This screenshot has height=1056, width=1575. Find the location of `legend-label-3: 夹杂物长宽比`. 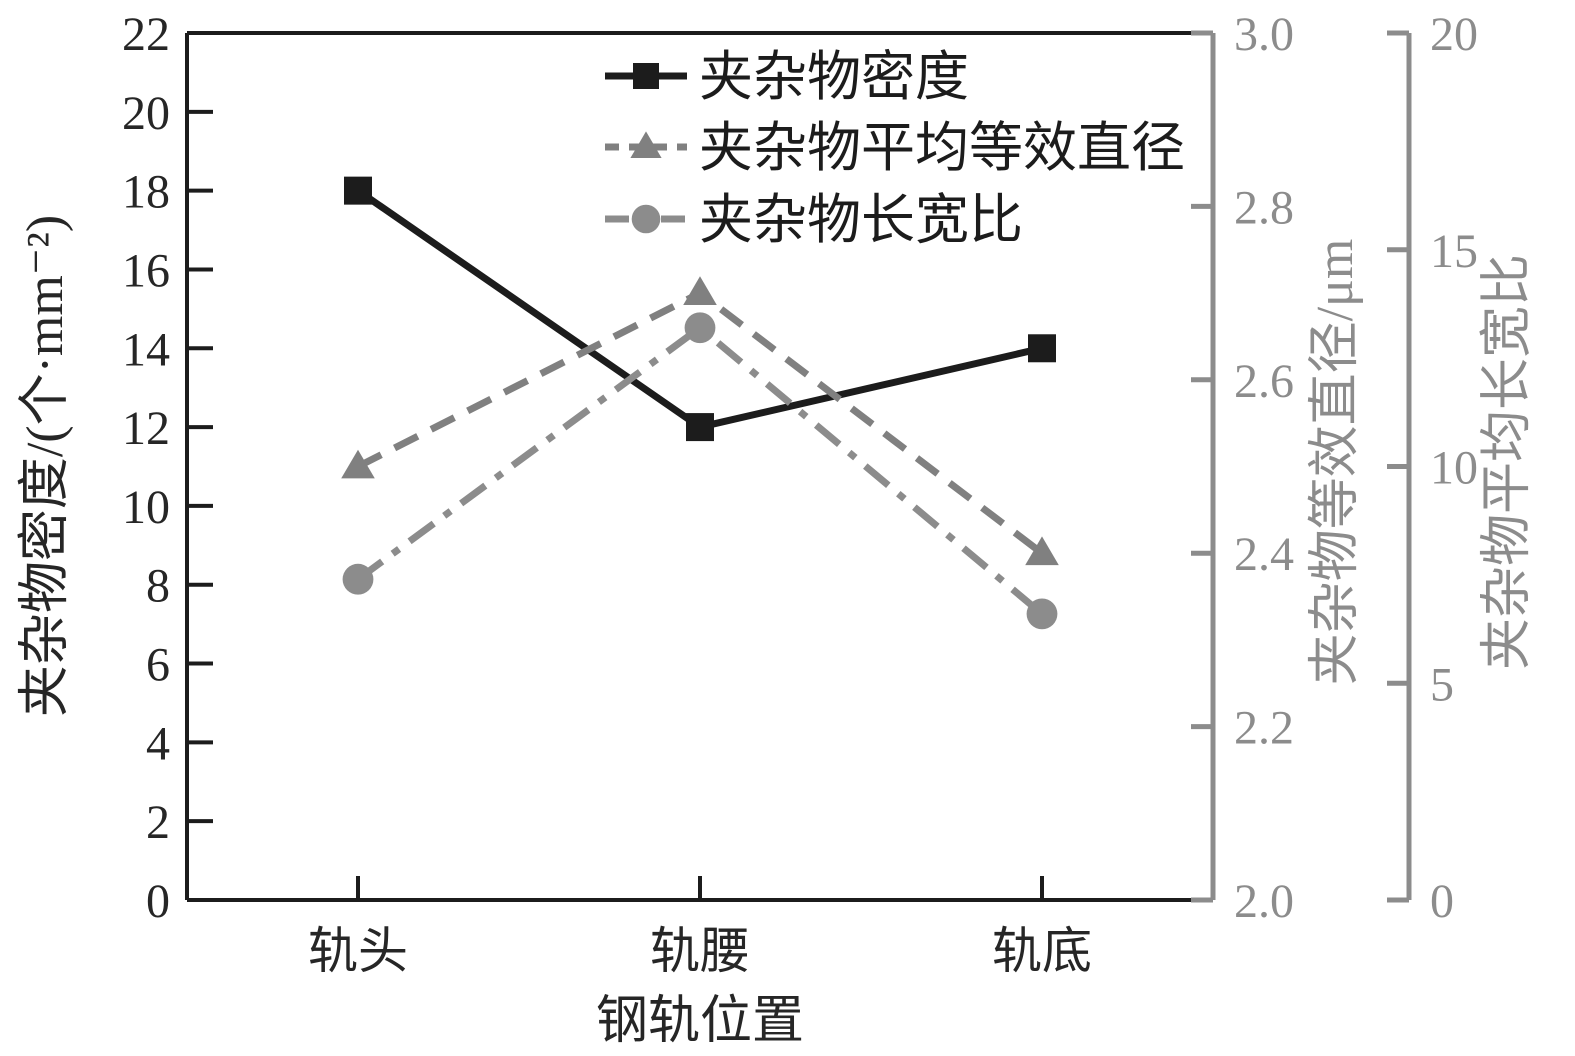

legend-label-3: 夹杂物长宽比 is located at coordinates (861, 220).